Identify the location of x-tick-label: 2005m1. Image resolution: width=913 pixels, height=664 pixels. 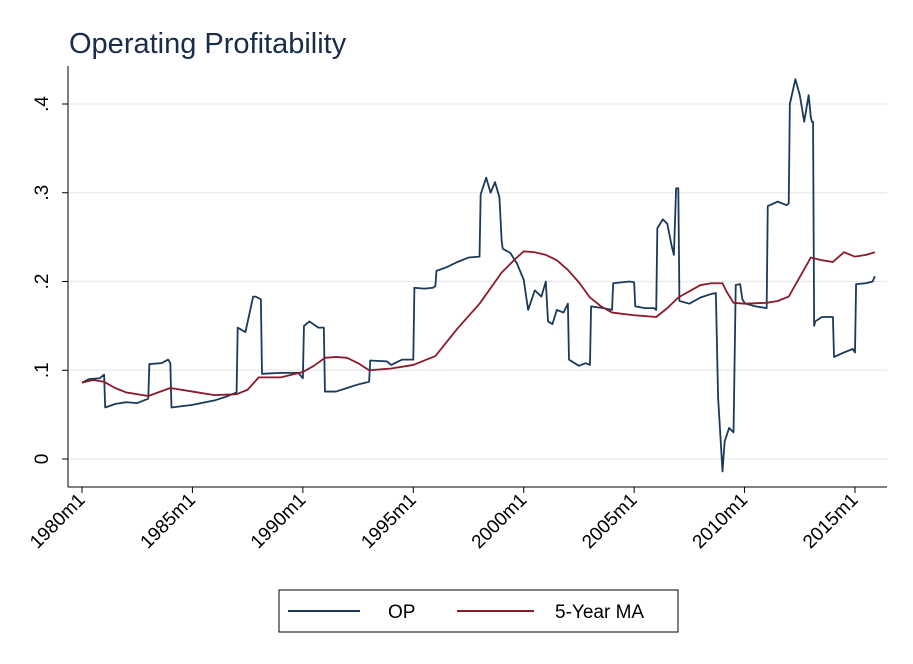
(609, 521).